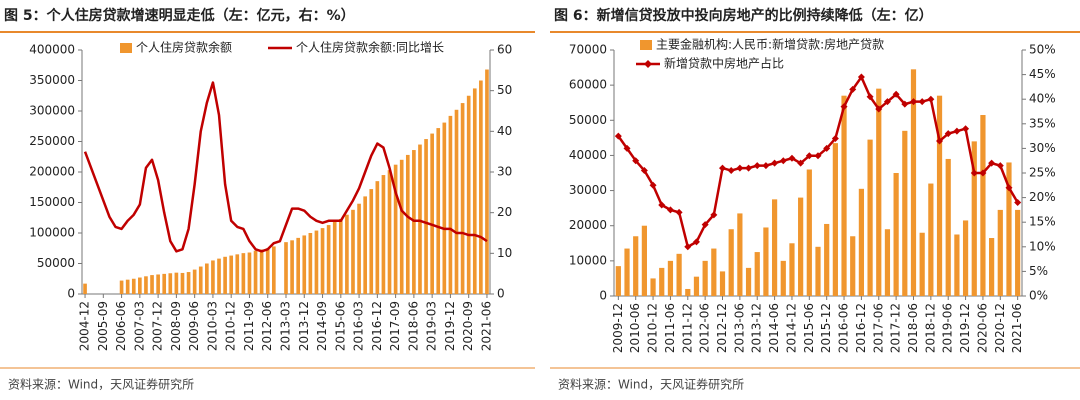 The image size is (1080, 400). I want to click on x-tick-label: 2017-12, so click(896, 328).